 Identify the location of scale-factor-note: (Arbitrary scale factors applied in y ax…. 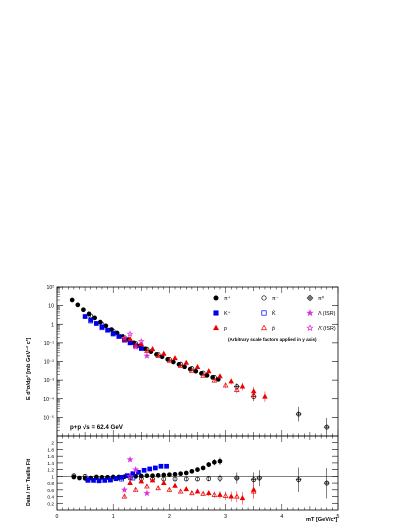
(272, 339).